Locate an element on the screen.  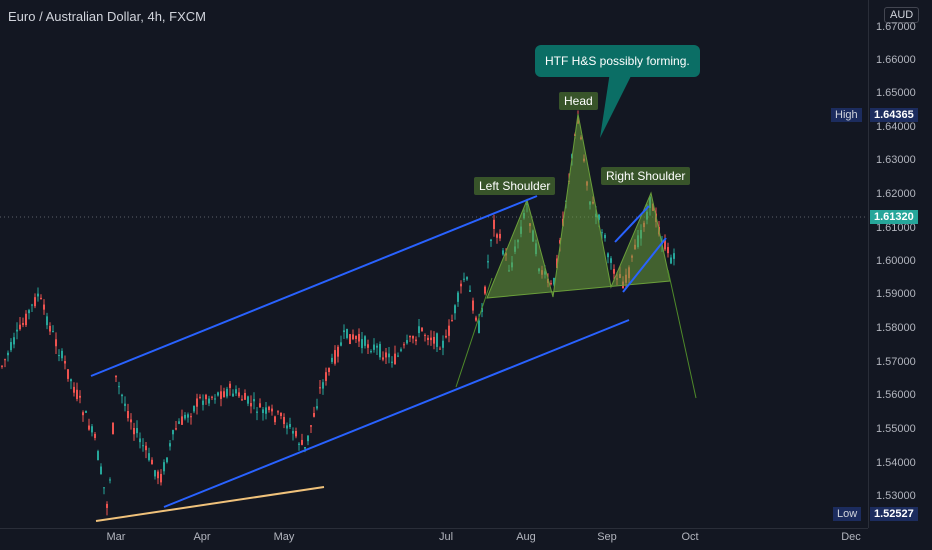
left-shoulder-label: Left Shoulder is located at coordinates (515, 186).